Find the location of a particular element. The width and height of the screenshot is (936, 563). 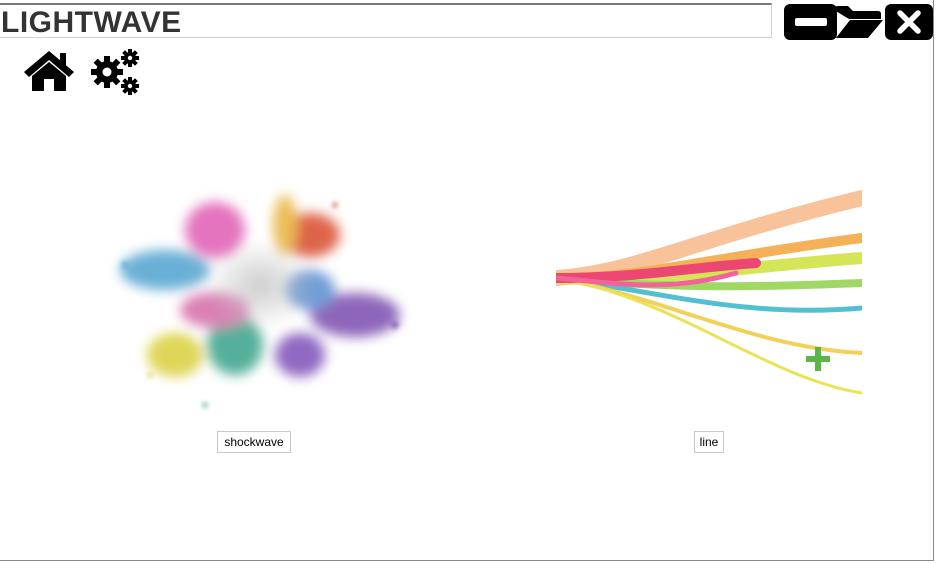

minimize-button is located at coordinates (810, 22).